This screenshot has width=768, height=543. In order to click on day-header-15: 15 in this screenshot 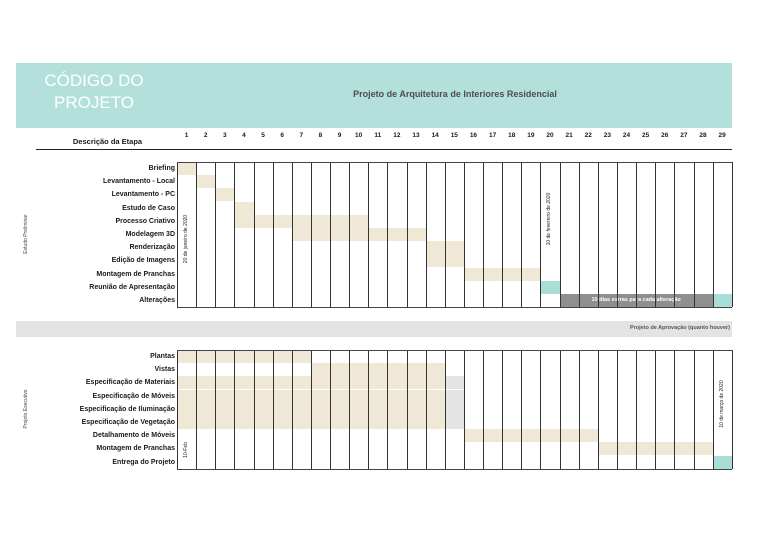, I will do `click(454, 135)`.